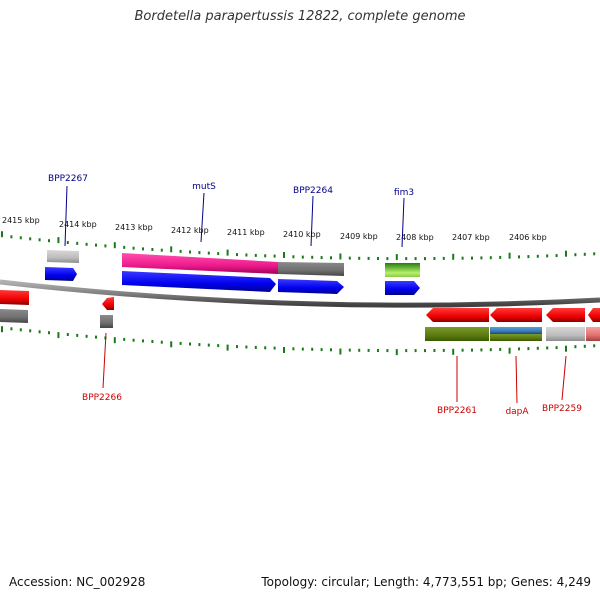 This screenshot has height=600, width=600. I want to click on kbp-label-2410: 2410 kbp, so click(302, 234).